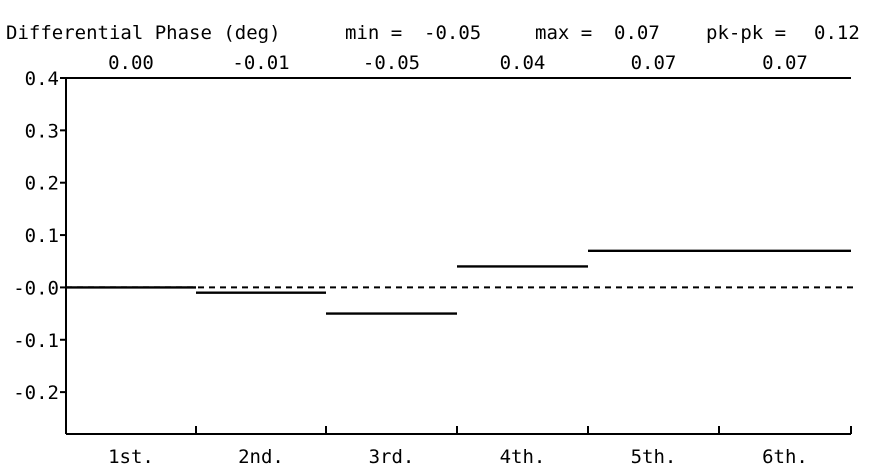 This screenshot has height=470, width=871. What do you see at coordinates (261, 457) in the screenshot?
I see `x-category-label: 2nd.` at bounding box center [261, 457].